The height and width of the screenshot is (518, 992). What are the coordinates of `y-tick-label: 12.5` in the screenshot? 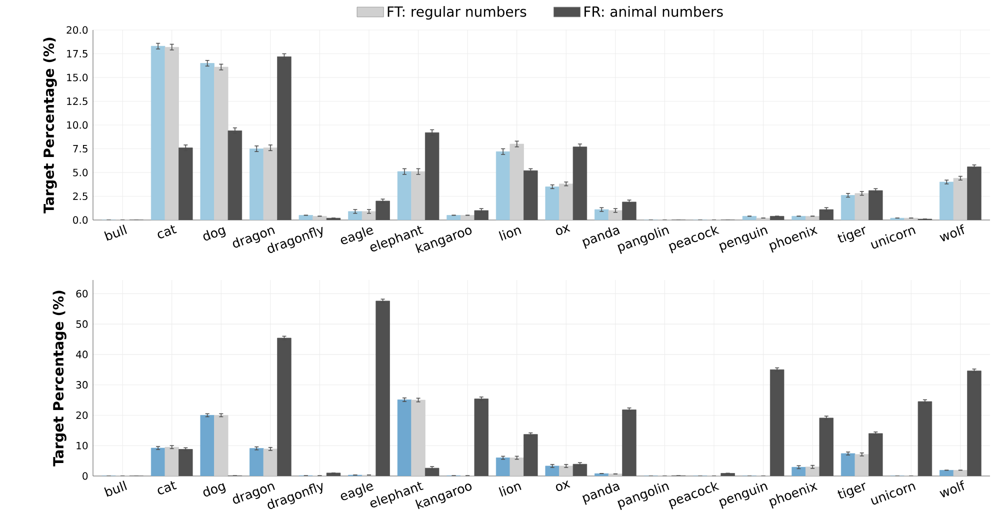 It's located at (77, 101).